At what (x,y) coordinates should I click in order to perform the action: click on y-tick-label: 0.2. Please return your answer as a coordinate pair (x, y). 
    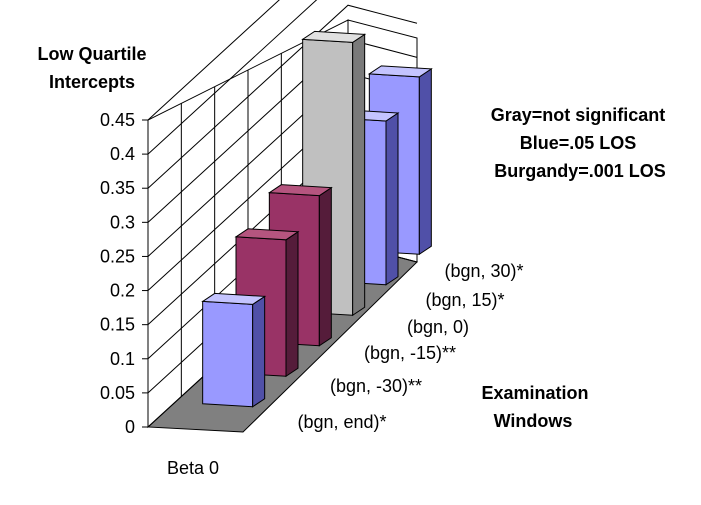
    Looking at the image, I should click on (122, 291).